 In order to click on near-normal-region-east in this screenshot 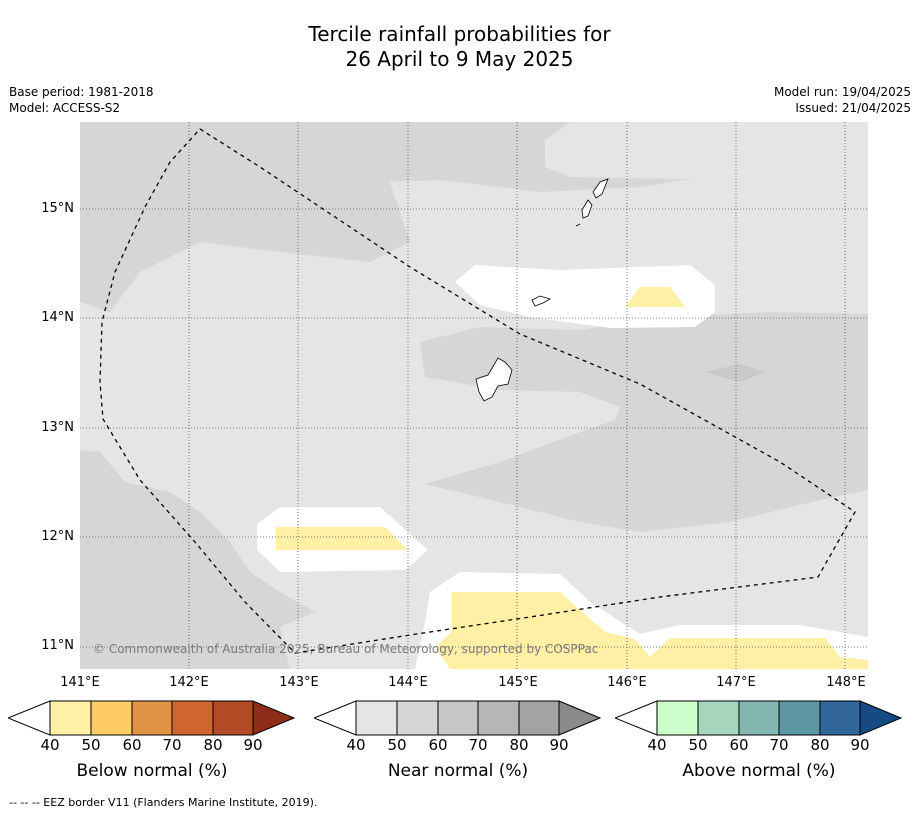, I will do `click(644, 422)`.